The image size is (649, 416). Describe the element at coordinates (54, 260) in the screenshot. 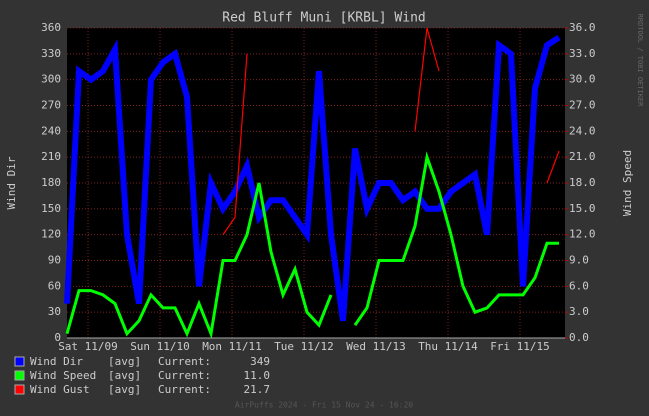

I see `y-tick-label: 90` at that location.